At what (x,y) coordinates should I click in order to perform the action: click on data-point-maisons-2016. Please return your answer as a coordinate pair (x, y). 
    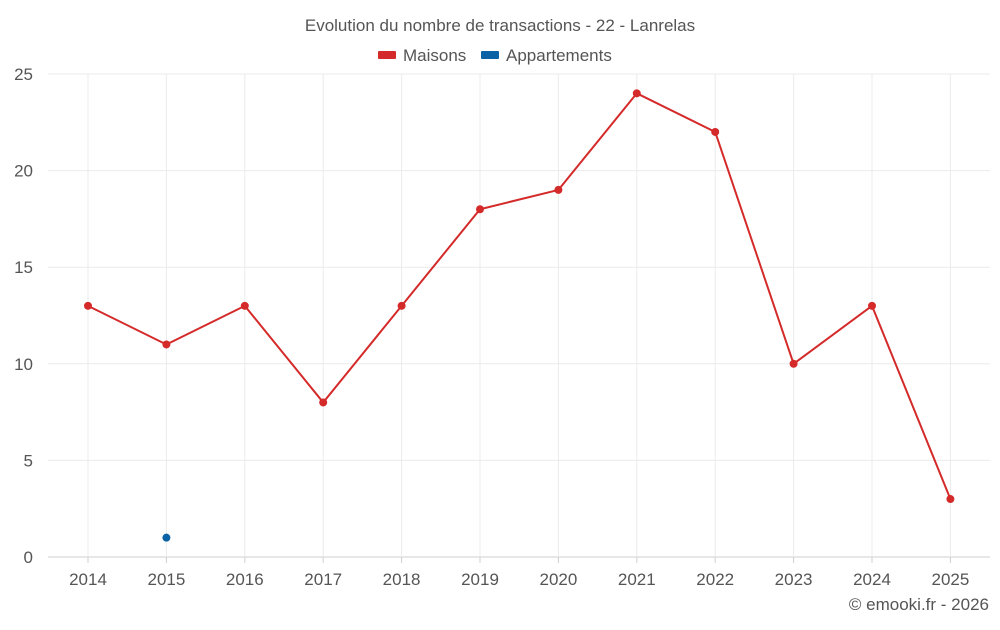
    Looking at the image, I should click on (244, 305).